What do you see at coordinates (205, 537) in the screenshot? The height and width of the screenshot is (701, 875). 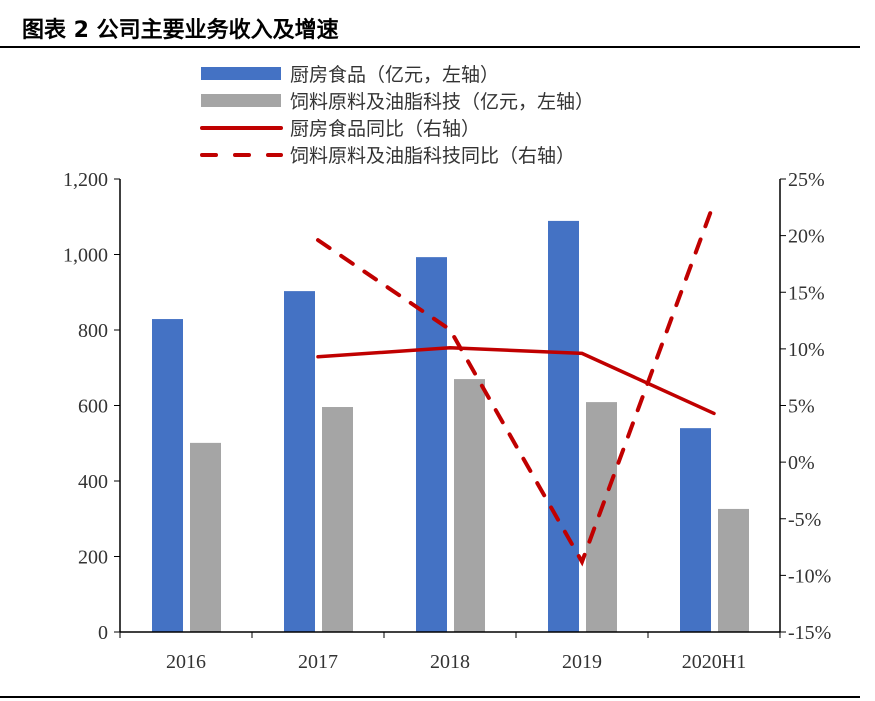 I see `bar-feed-oil-2016` at bounding box center [205, 537].